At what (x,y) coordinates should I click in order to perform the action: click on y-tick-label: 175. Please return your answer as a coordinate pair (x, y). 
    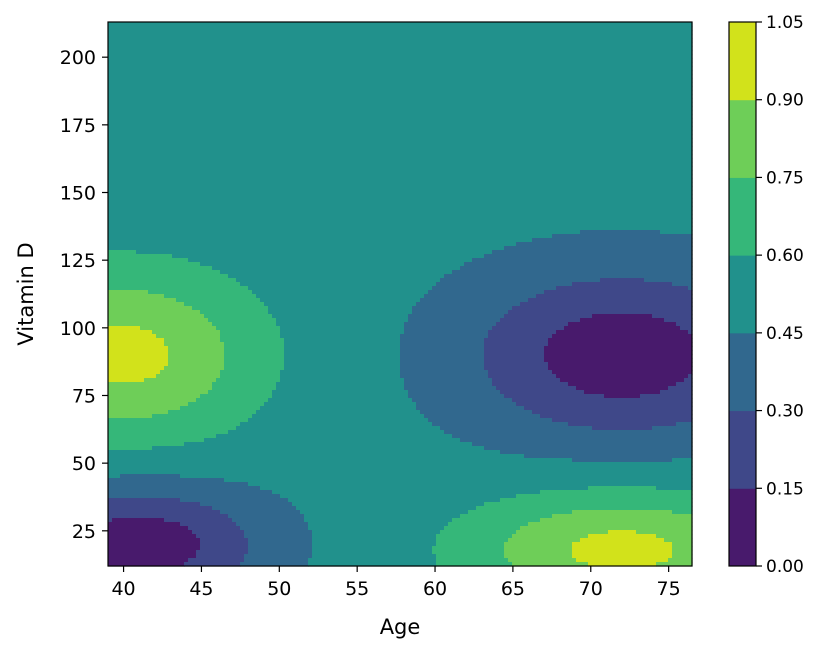
    Looking at the image, I should click on (78, 126).